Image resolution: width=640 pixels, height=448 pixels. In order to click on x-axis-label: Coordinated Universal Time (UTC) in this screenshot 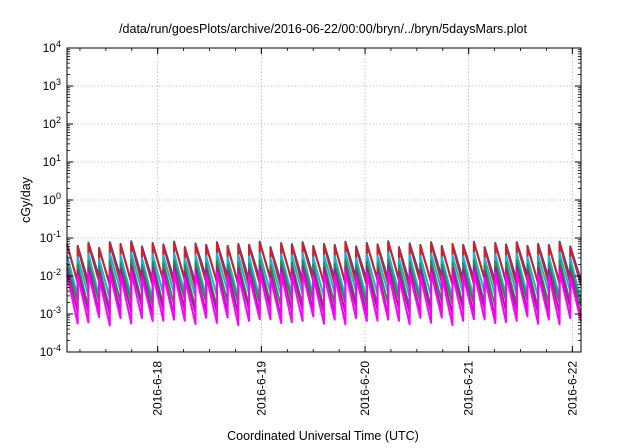, I will do `click(323, 436)`.